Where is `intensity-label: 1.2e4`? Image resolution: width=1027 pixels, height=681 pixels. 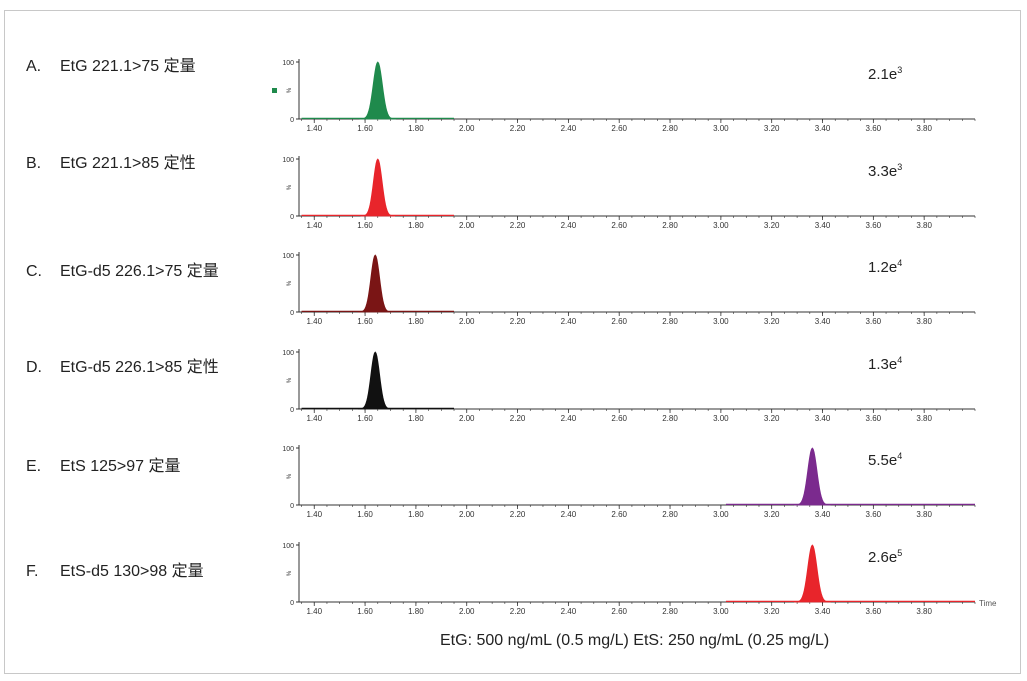 intensity-label: 1.2e4 is located at coordinates (885, 267).